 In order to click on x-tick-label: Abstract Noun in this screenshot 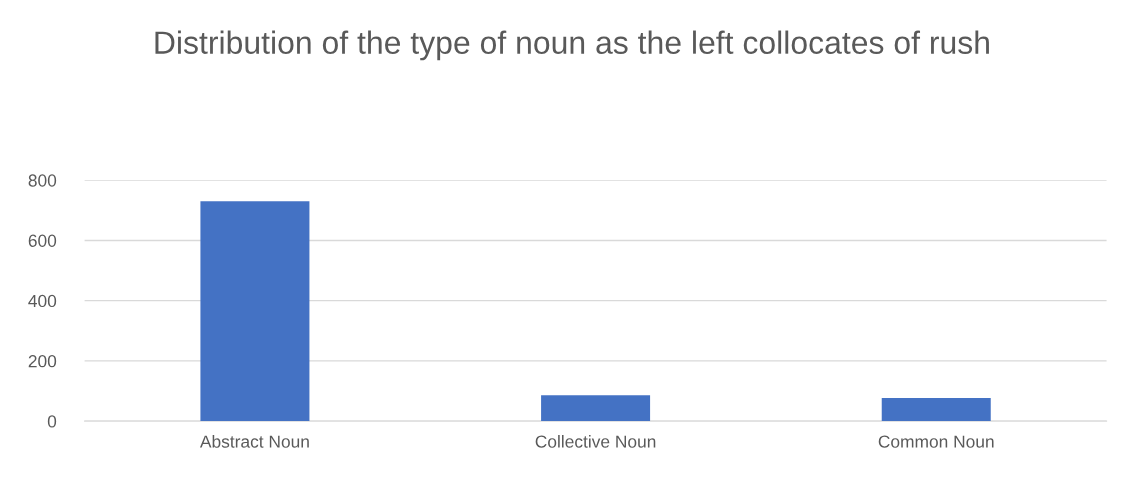, I will do `click(254, 441)`.